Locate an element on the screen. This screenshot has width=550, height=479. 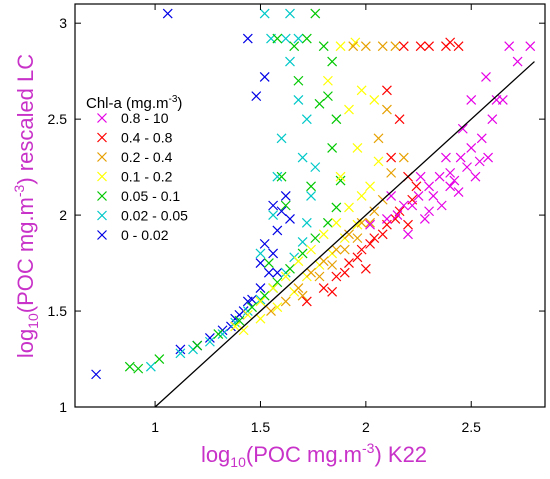
legend-label: 0.8 - 10 is located at coordinates (145, 118).